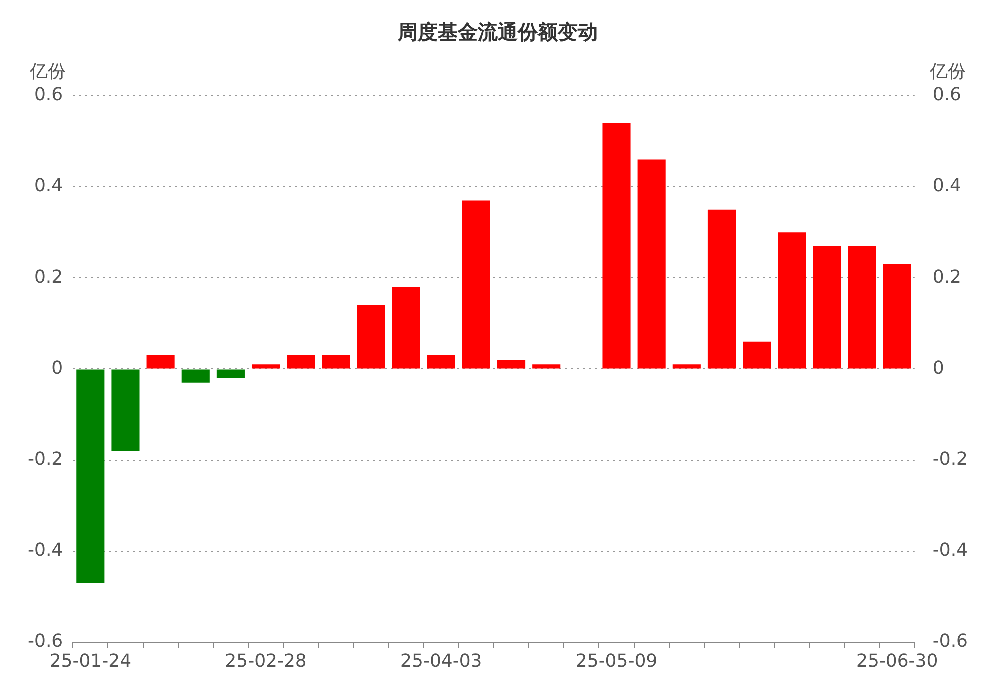 The height and width of the screenshot is (685, 997). What do you see at coordinates (950, 459) in the screenshot?
I see `y2-tick-label: -0.2` at bounding box center [950, 459].